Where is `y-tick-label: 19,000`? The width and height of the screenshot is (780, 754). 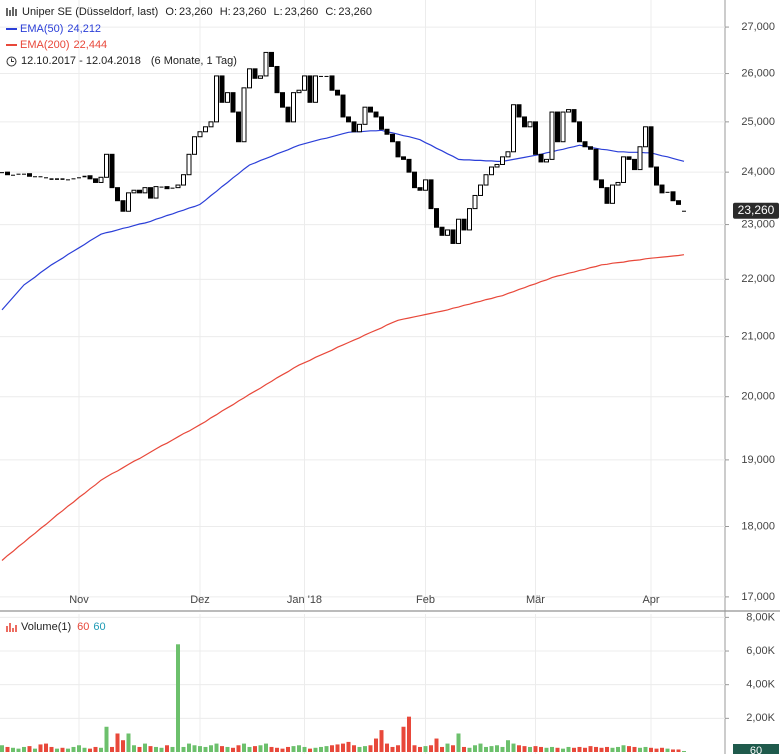
y-tick-label: 19,000 is located at coordinates (758, 460).